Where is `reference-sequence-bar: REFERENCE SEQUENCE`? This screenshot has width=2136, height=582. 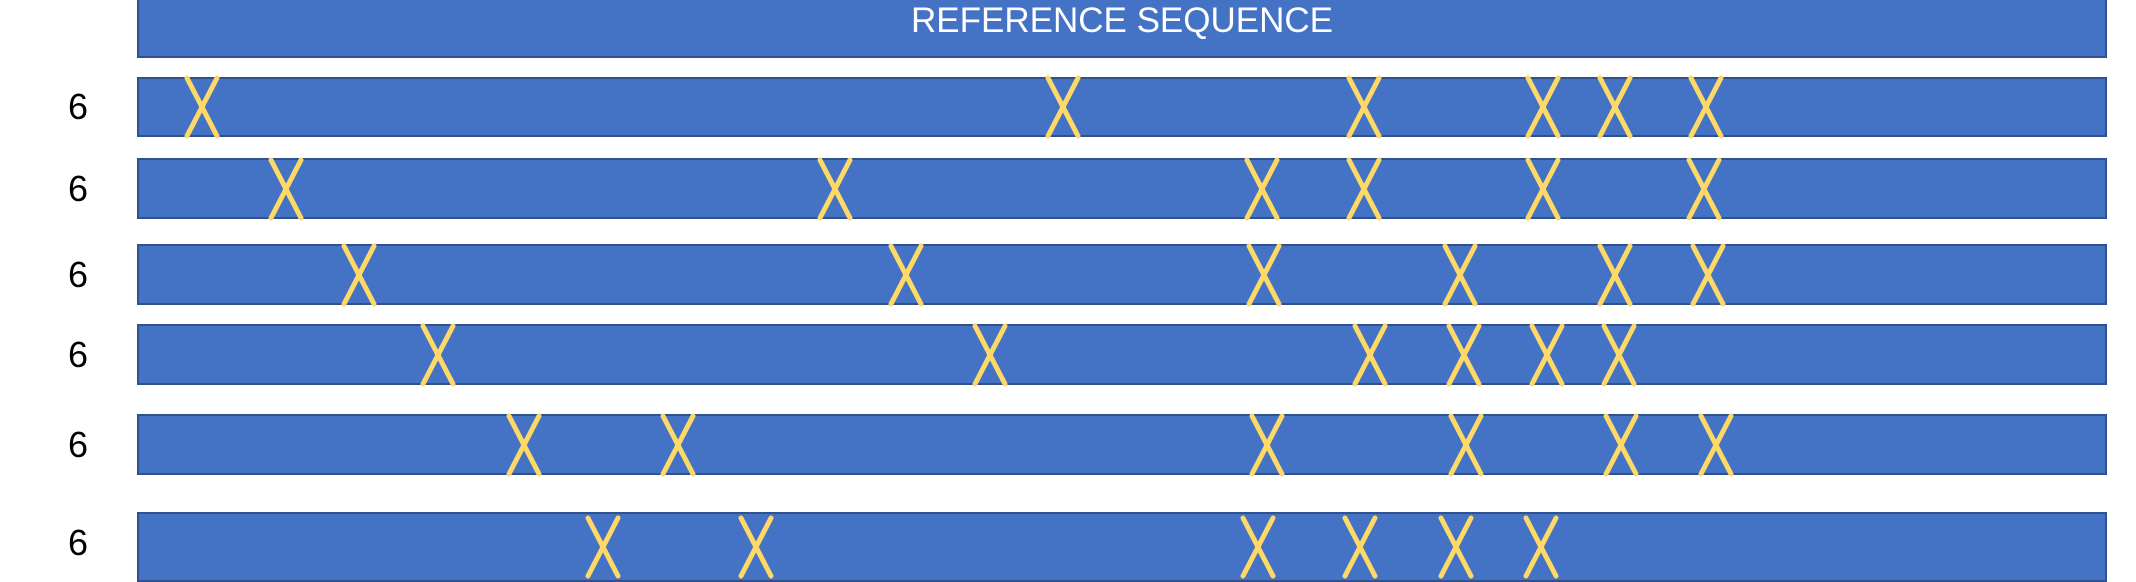
reference-sequence-bar: REFERENCE SEQUENCE is located at coordinates (1122, 29).